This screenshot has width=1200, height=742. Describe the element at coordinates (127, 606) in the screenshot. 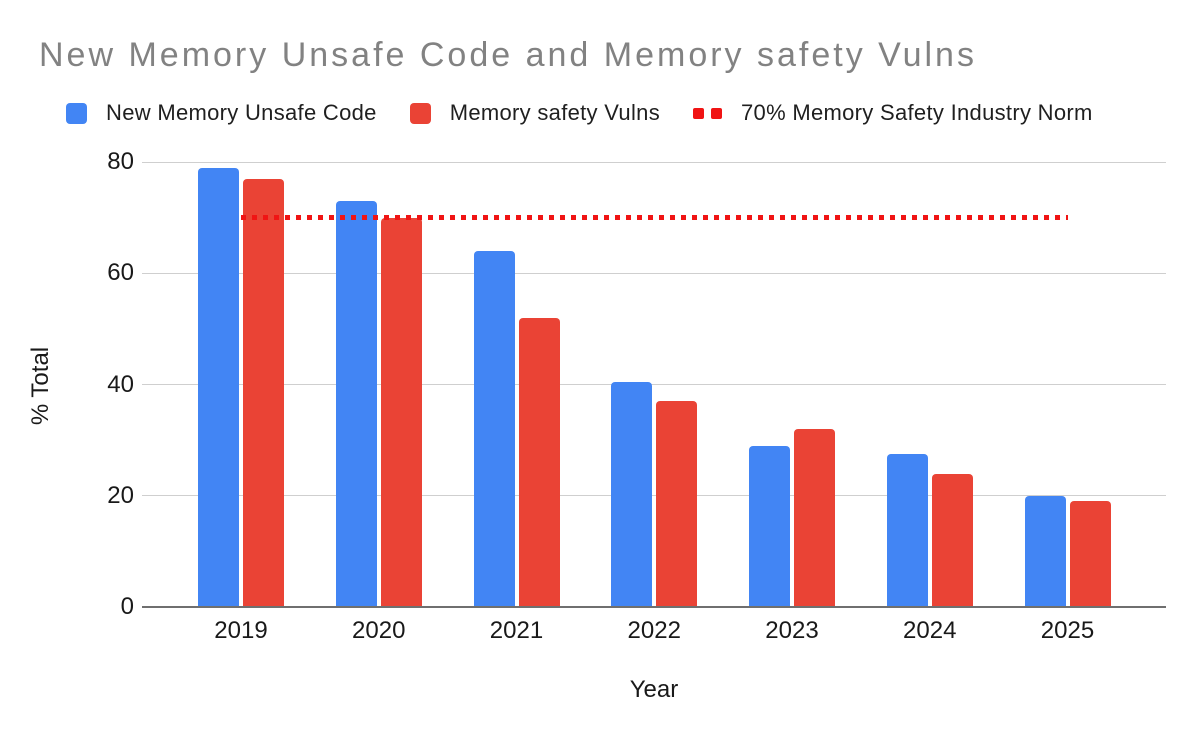

I see `y-tick-label-0: 0` at that location.